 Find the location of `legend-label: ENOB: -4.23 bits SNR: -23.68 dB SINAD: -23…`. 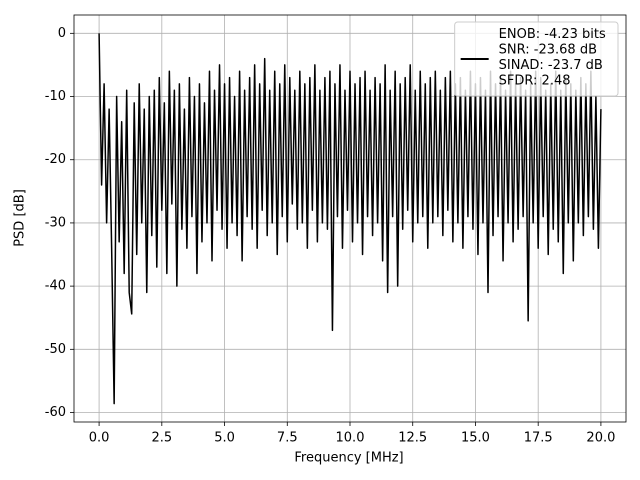

legend-label: ENOB: -4.23 bits SNR: -23.68 dB SINAD: -23… is located at coordinates (552, 58).